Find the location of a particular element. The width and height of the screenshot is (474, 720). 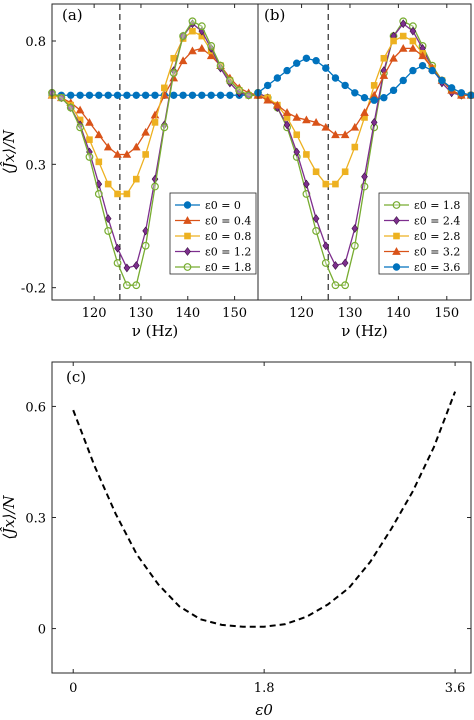

panel-c-ytick-label-2: 0.6 is located at coordinates (35, 407).